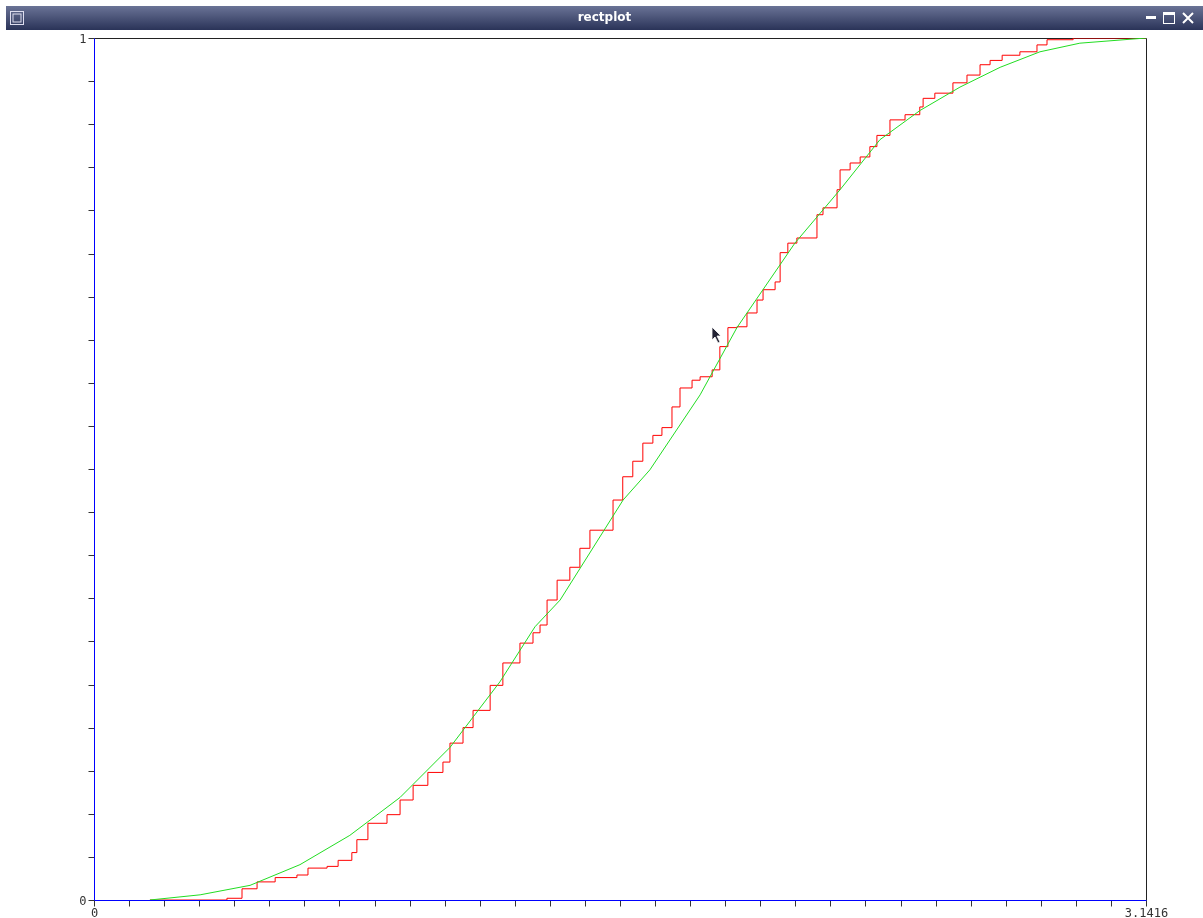 This screenshot has width=1203, height=918. Describe the element at coordinates (1146, 911) in the screenshot. I see `x-tick-label: 3.1416` at that location.